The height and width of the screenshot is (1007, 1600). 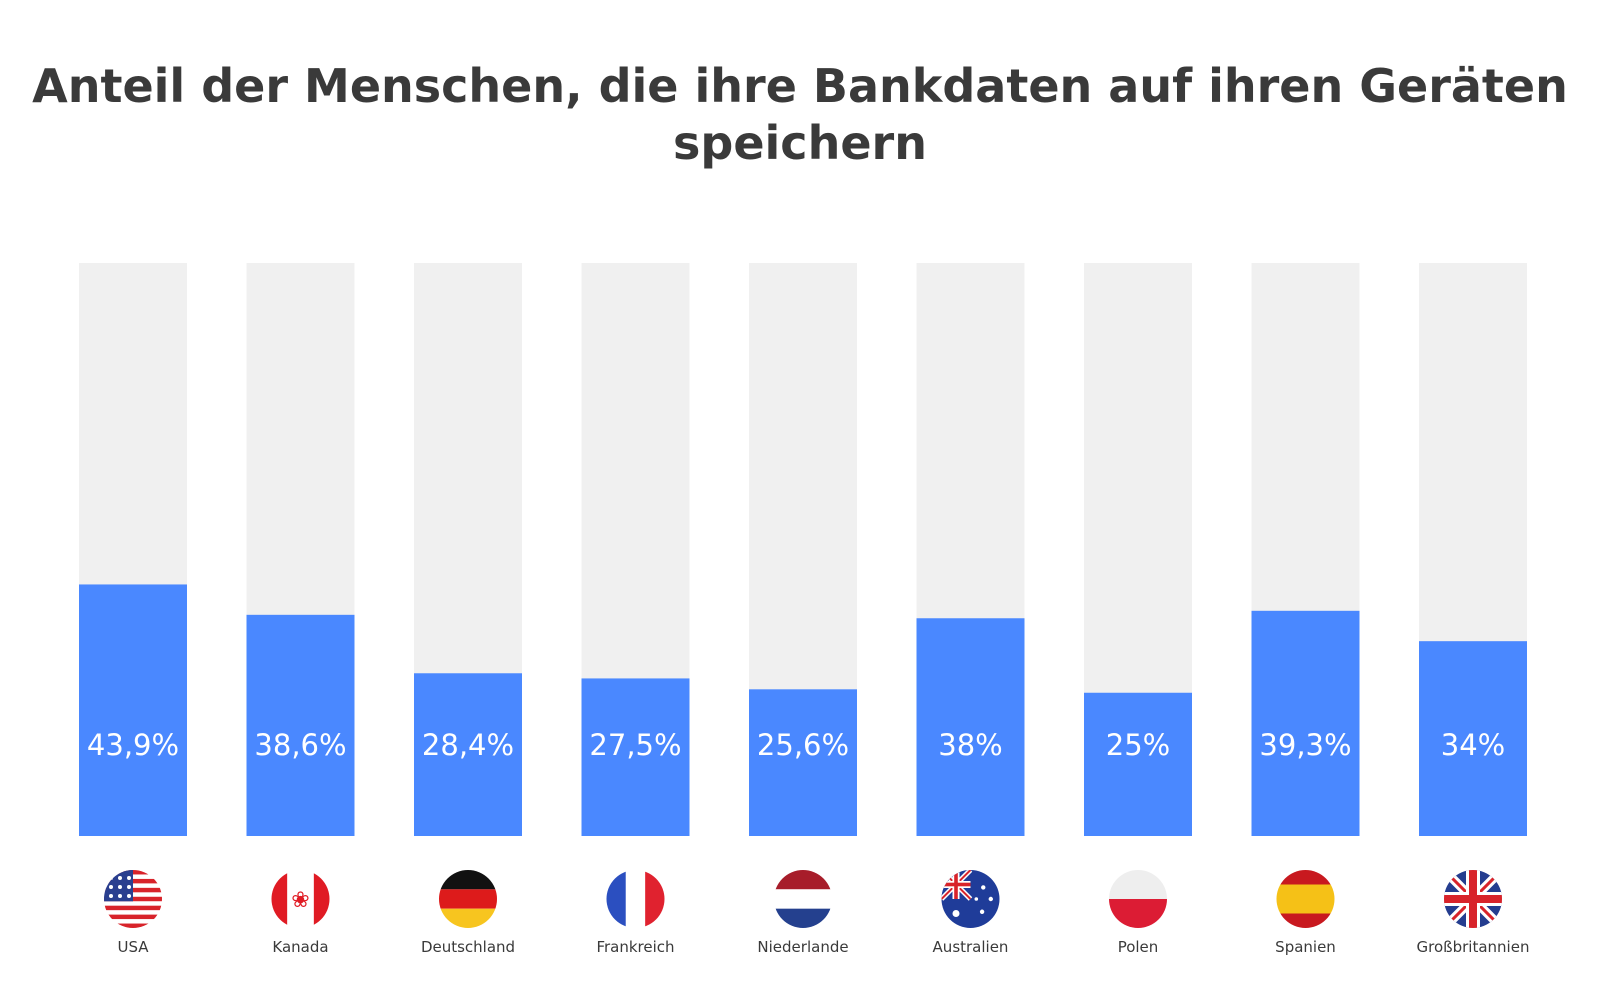 I want to click on bar-group-australien: 38% Australien, so click(x=970, y=609).